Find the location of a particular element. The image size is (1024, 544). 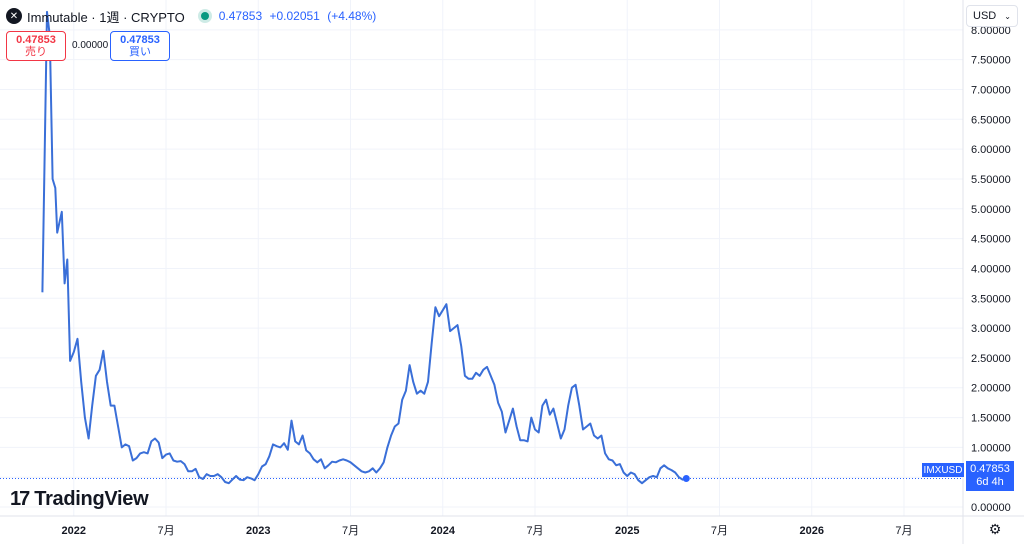

y-tick-label: 1.00000 is located at coordinates (991, 448).